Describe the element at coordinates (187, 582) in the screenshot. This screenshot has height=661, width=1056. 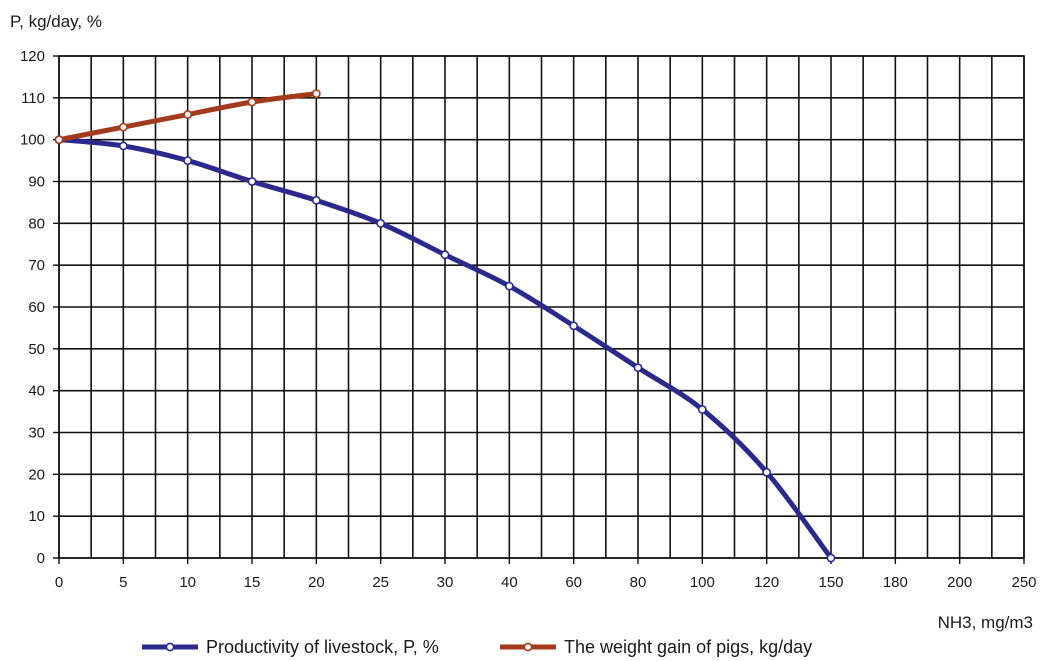
I see `x-tick-label: 10` at that location.